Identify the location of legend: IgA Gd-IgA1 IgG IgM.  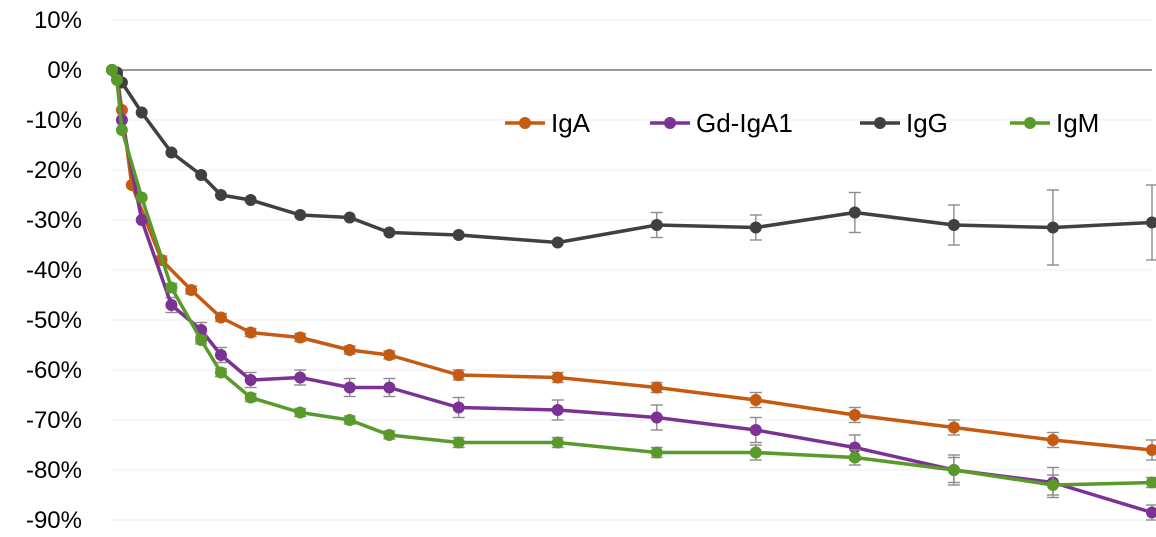
(802, 123).